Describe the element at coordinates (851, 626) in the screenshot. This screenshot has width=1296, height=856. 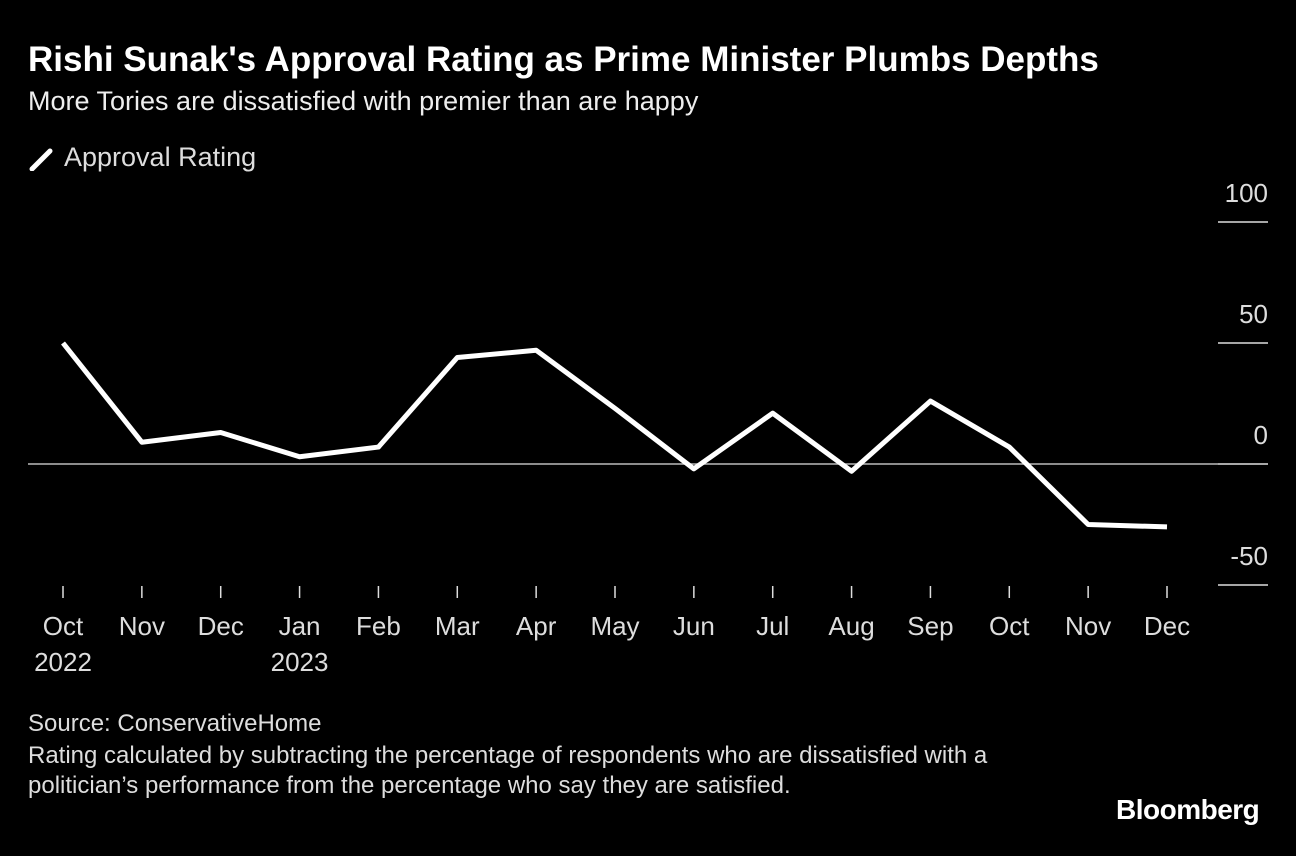
I see `x-tick-label: Aug` at that location.